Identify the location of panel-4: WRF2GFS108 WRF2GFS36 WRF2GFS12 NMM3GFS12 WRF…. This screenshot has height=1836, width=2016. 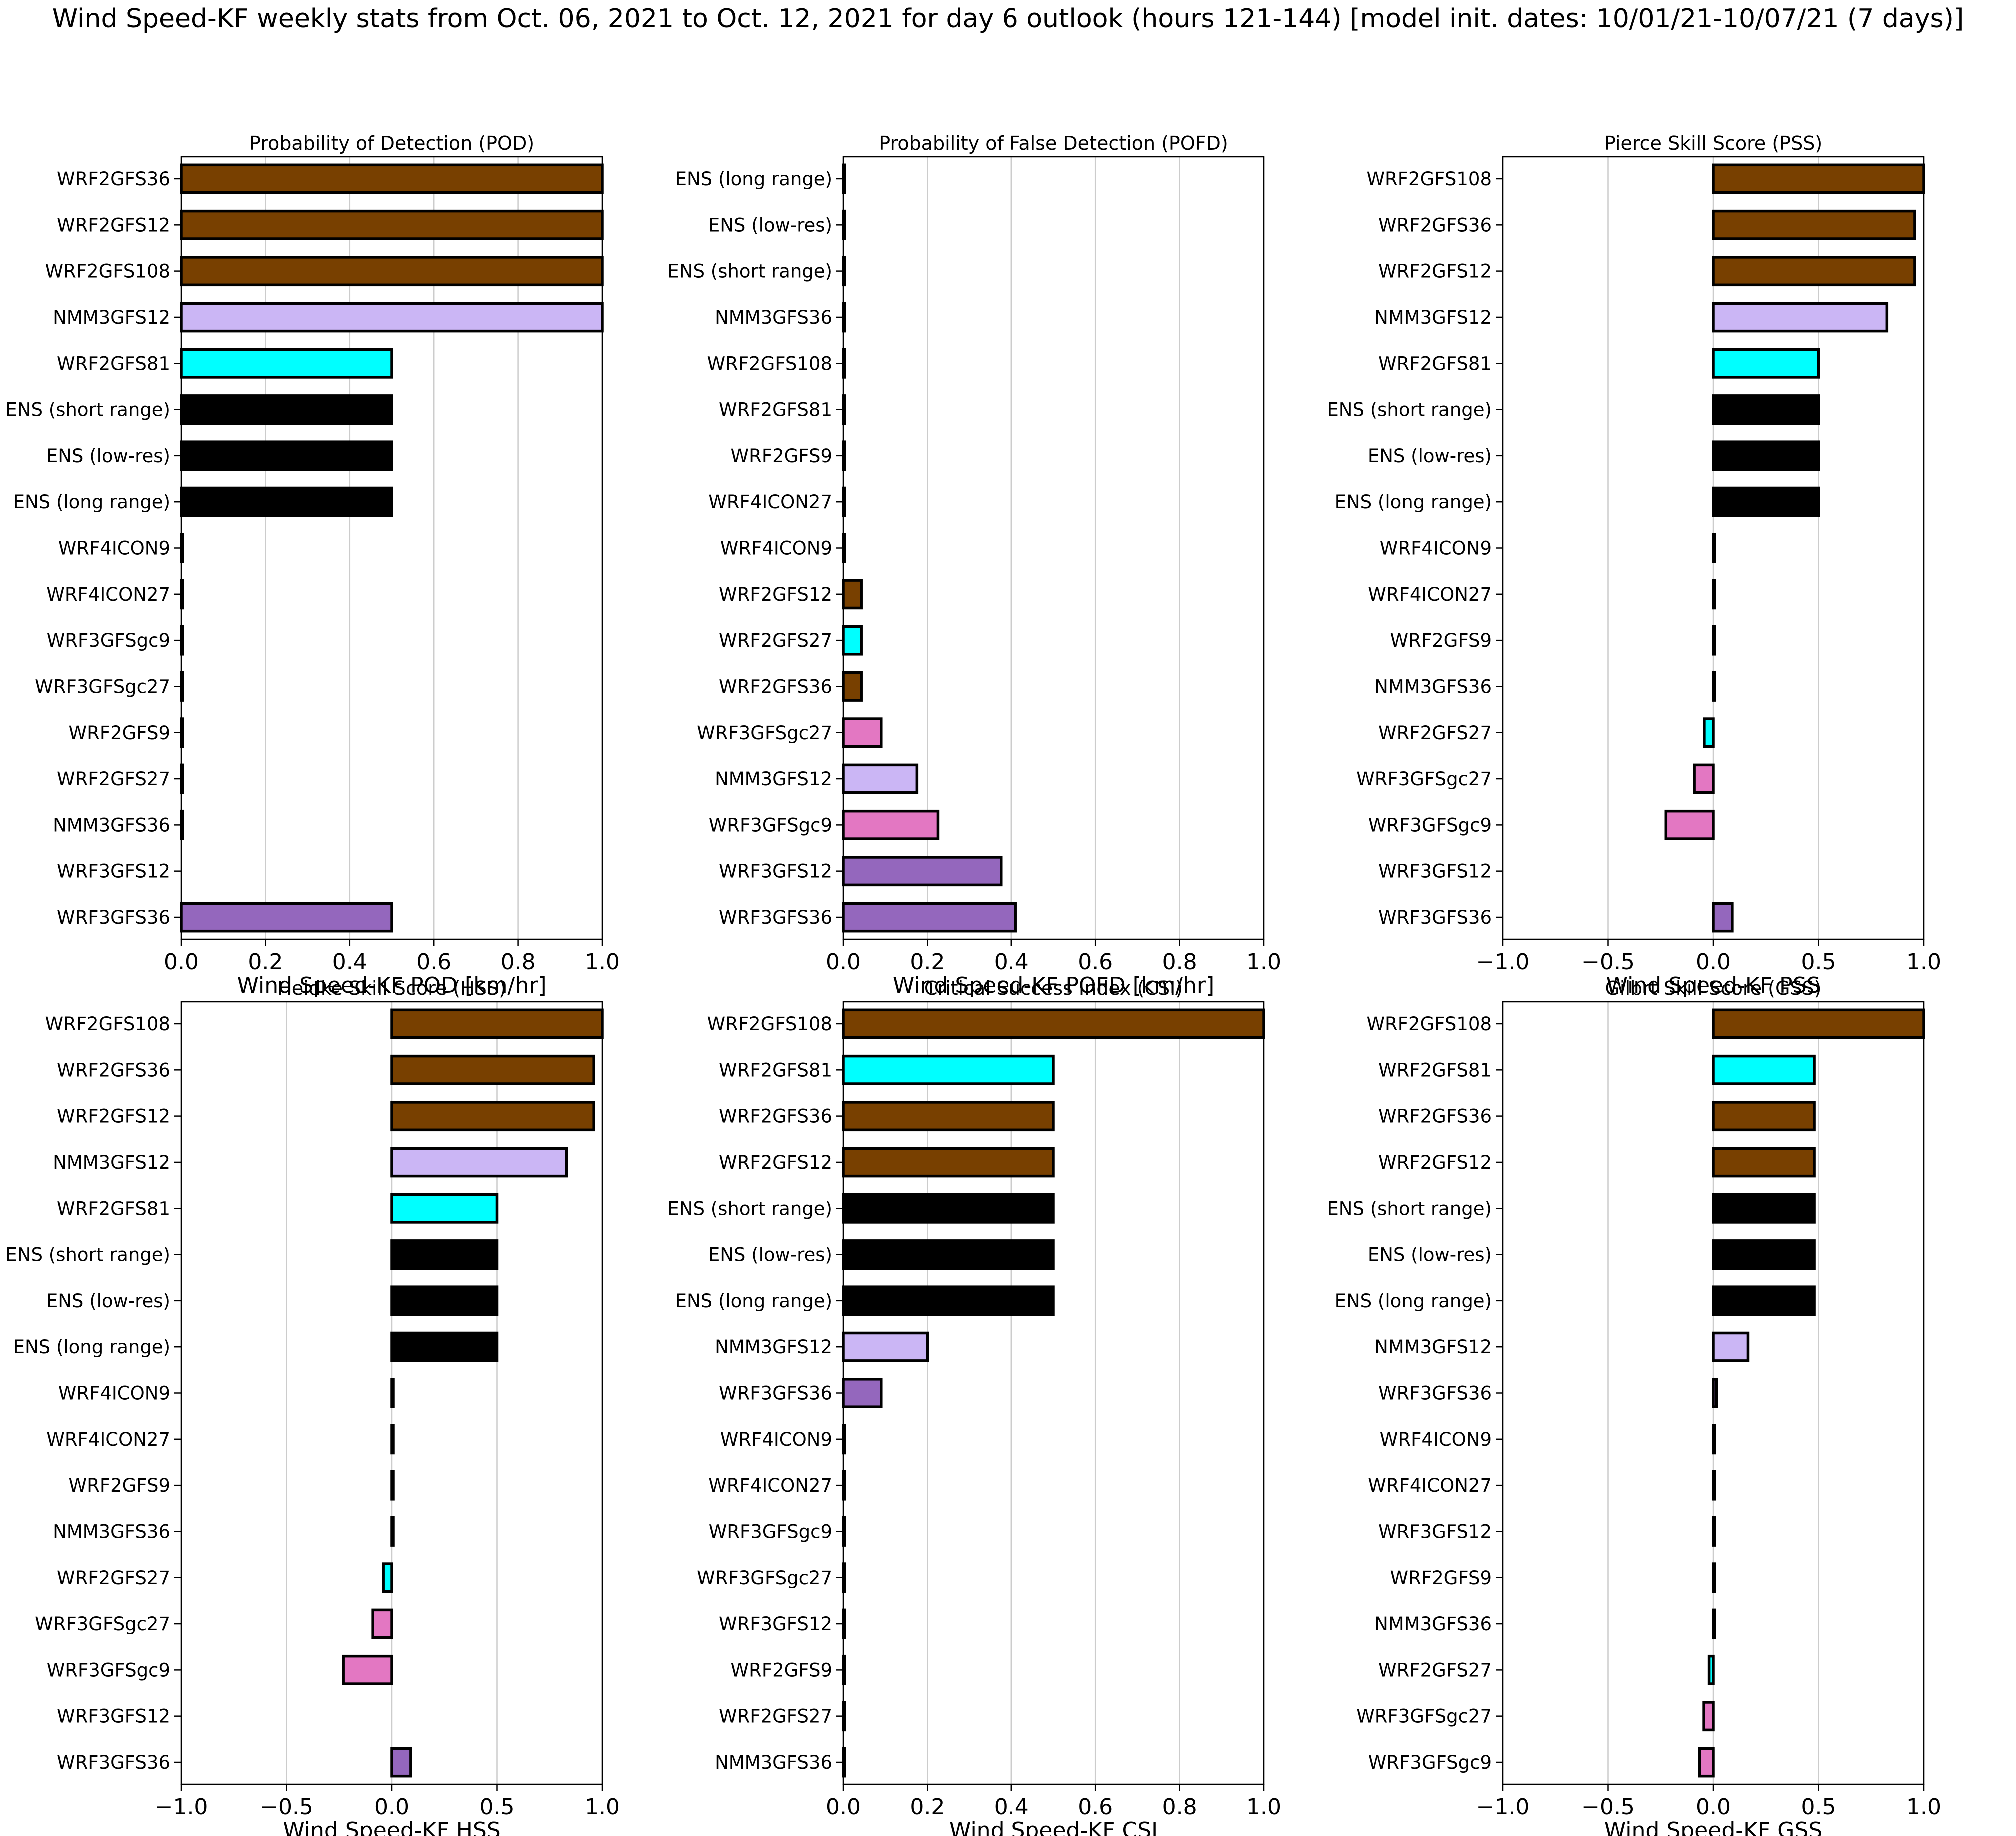
(312, 1406).